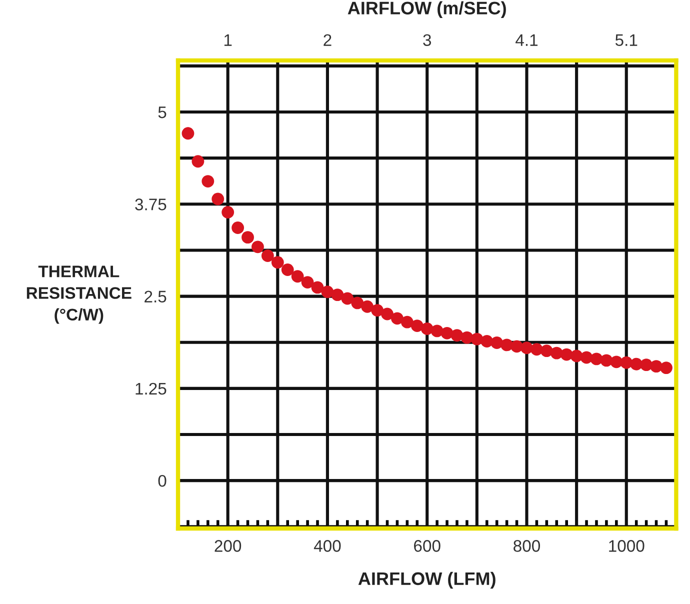  Describe the element at coordinates (327, 546) in the screenshot. I see `x-tick-label: 400` at that location.